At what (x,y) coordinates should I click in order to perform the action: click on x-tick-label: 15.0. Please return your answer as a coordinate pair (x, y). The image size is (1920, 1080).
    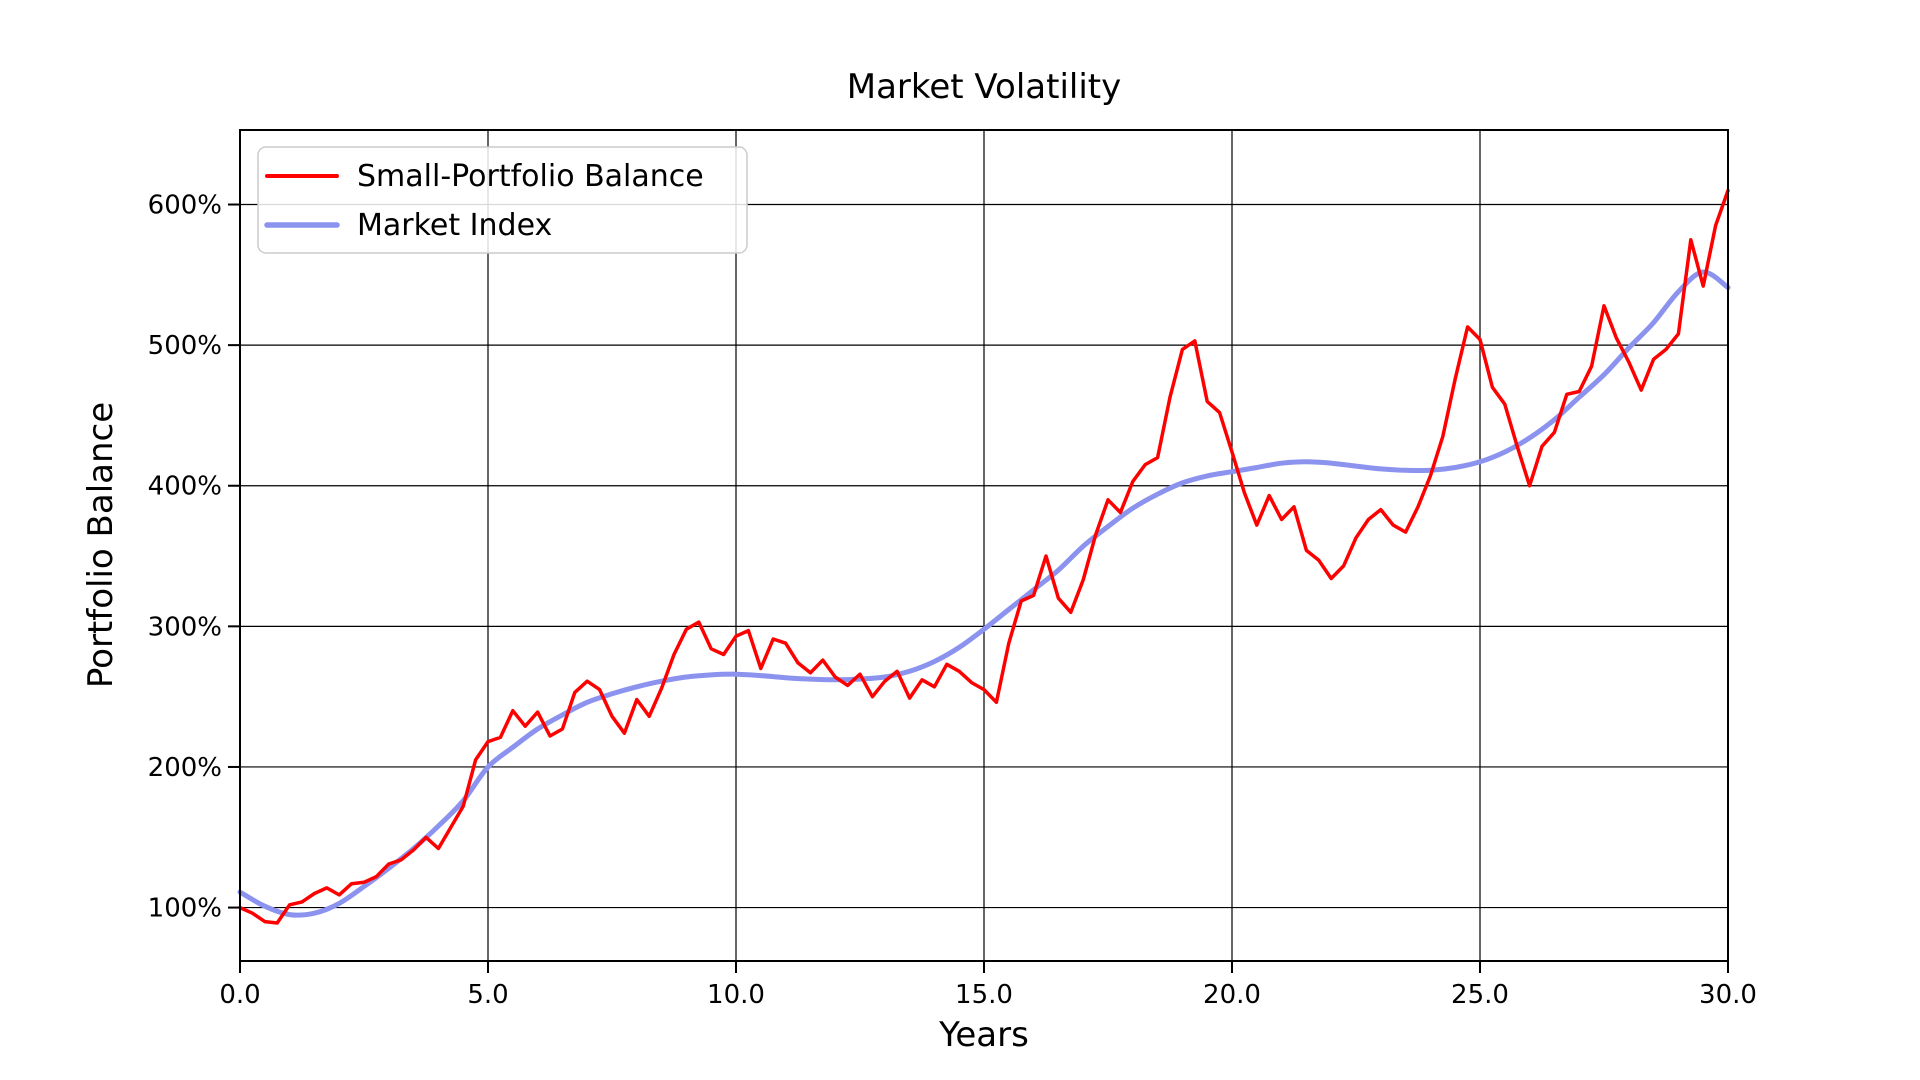
    Looking at the image, I should click on (984, 995).